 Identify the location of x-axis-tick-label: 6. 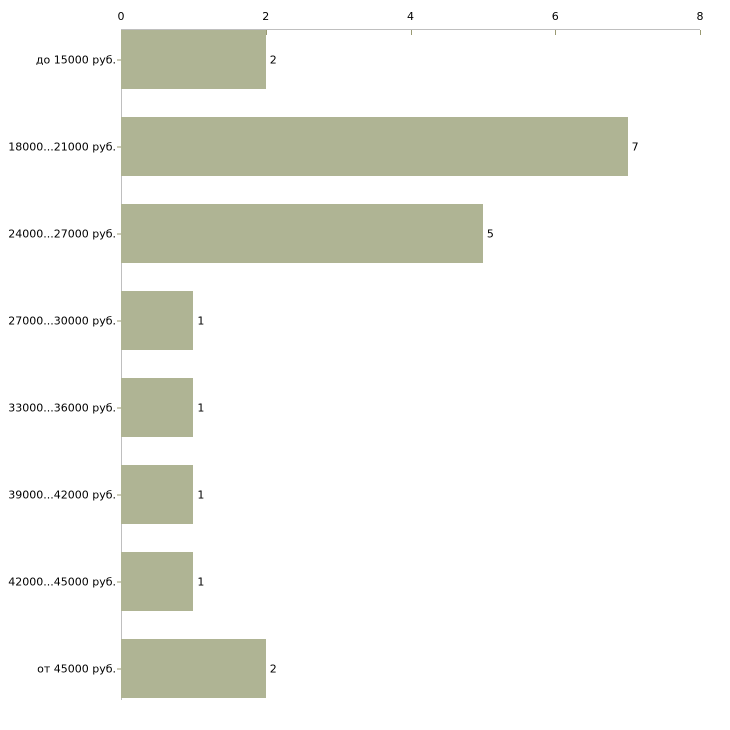
(555, 16).